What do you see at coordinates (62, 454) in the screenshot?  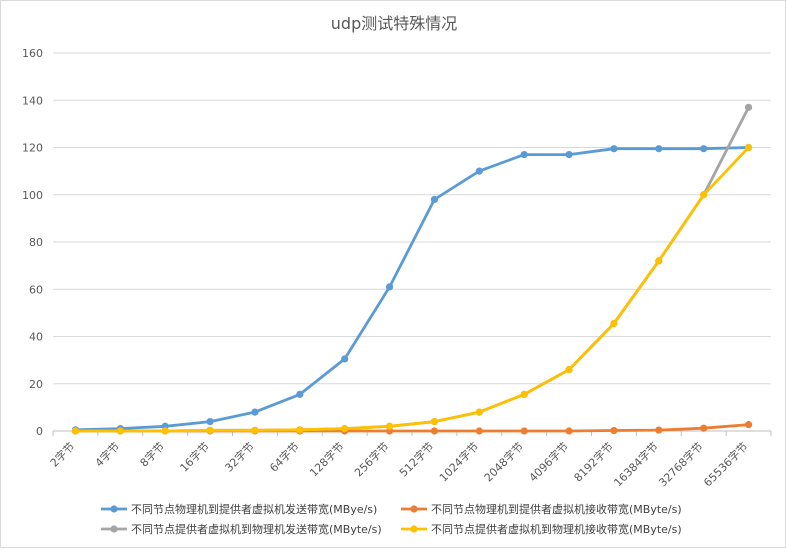 I see `x-tick-label: 2字节` at bounding box center [62, 454].